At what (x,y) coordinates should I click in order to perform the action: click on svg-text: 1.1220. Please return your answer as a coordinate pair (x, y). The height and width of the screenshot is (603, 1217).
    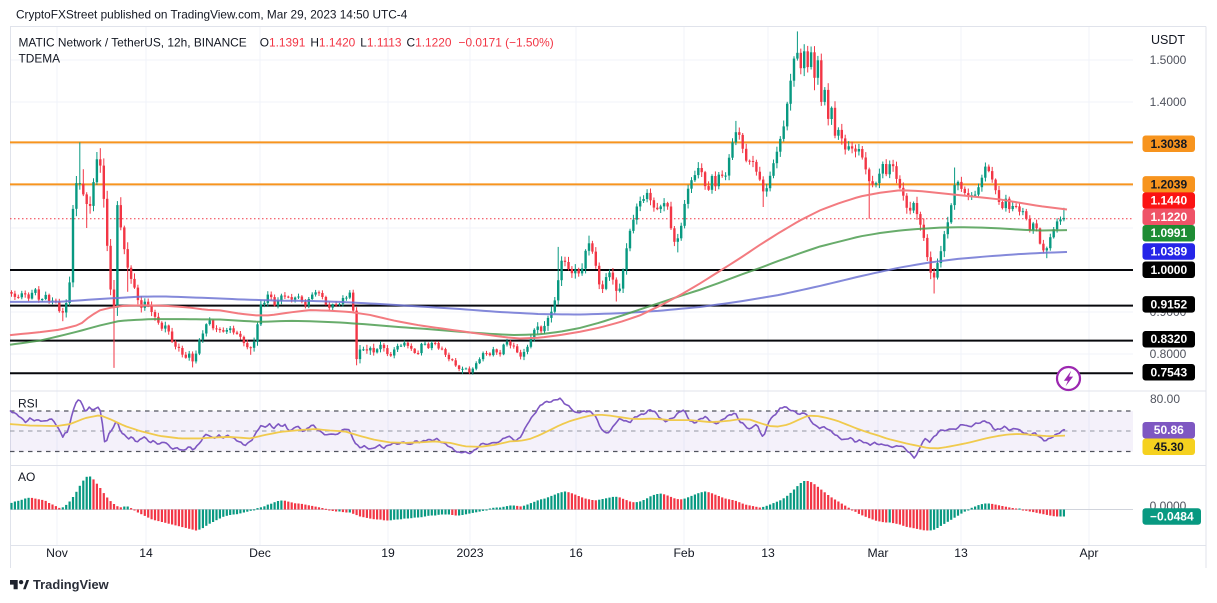
    Looking at the image, I should click on (1168, 217).